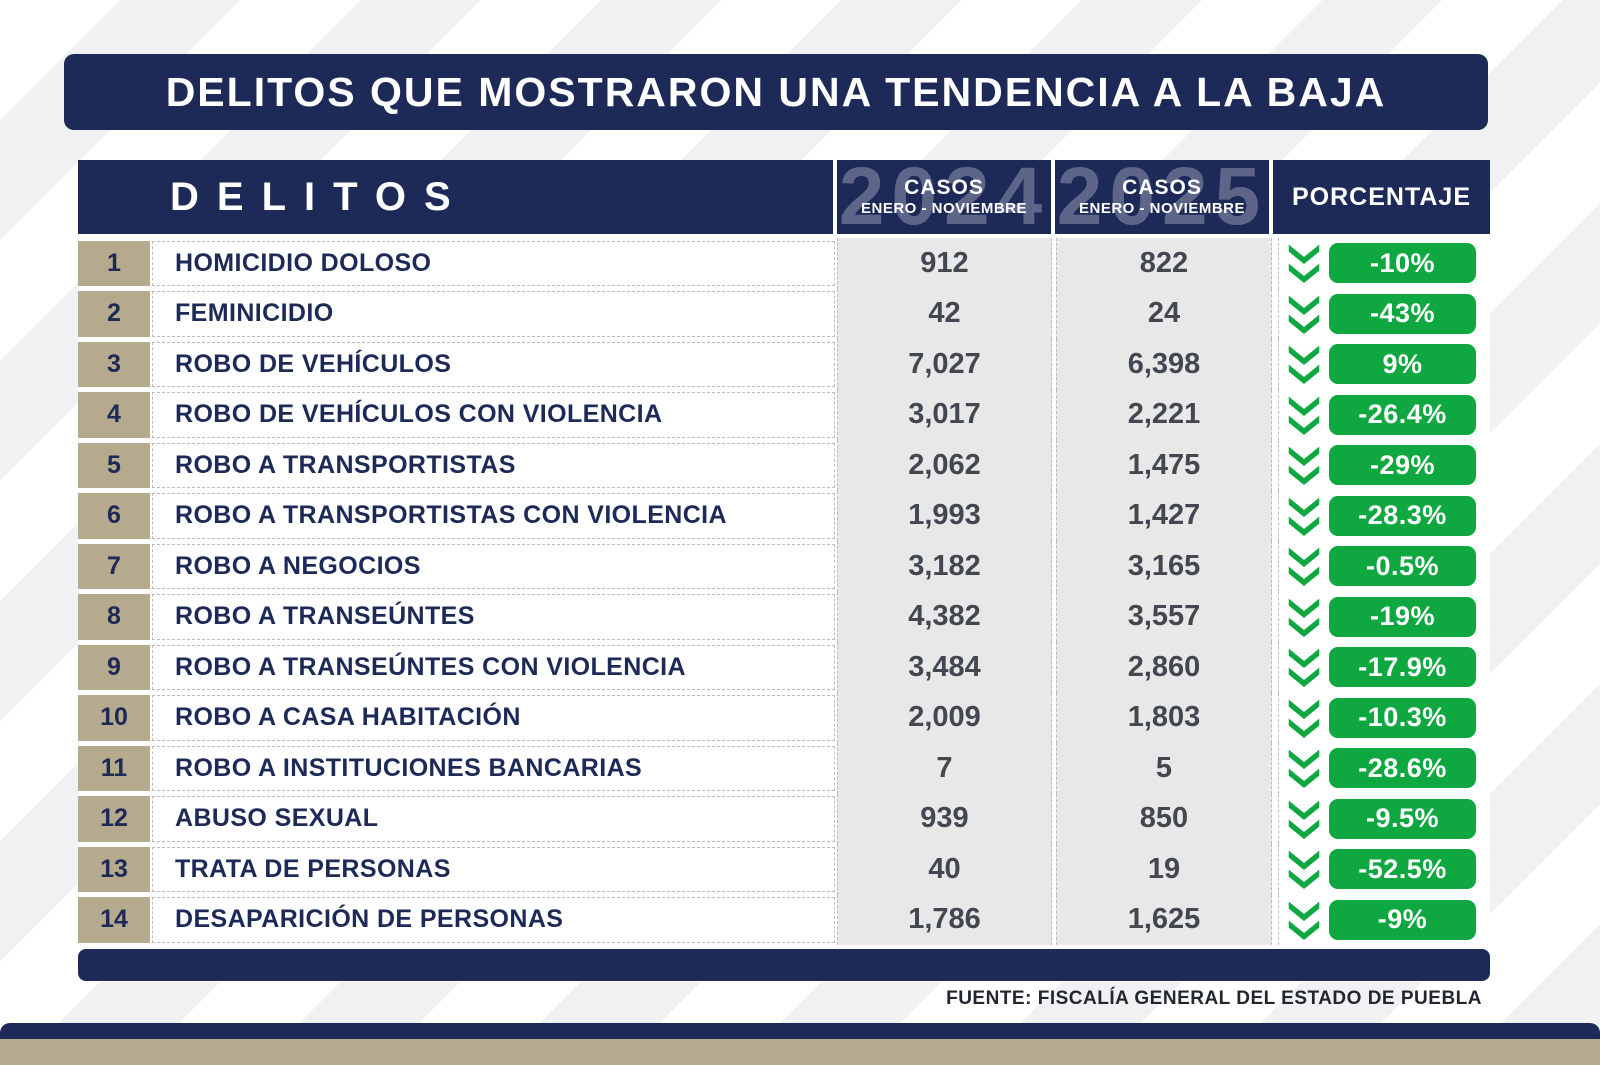  Describe the element at coordinates (114, 566) in the screenshot. I see `row-number-badge: 7` at that location.